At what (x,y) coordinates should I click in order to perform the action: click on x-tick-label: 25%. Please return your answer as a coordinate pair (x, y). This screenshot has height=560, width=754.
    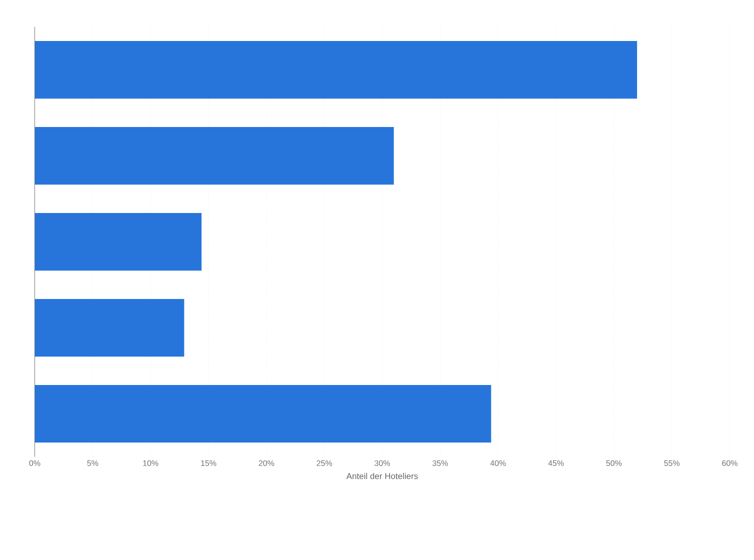
    Looking at the image, I should click on (324, 463).